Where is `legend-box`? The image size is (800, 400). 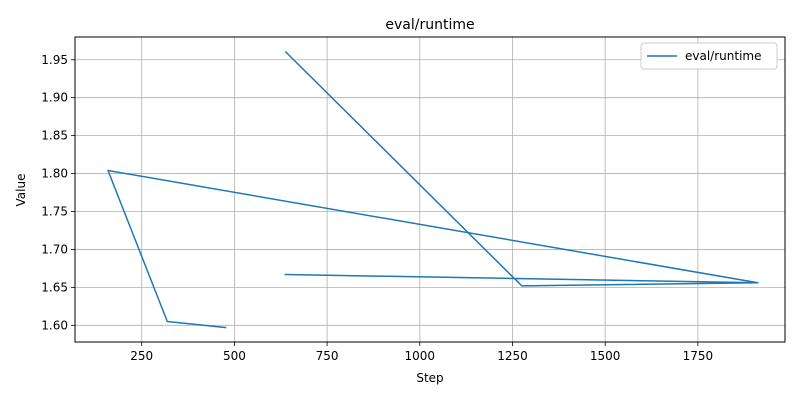
legend-box is located at coordinates (709, 56).